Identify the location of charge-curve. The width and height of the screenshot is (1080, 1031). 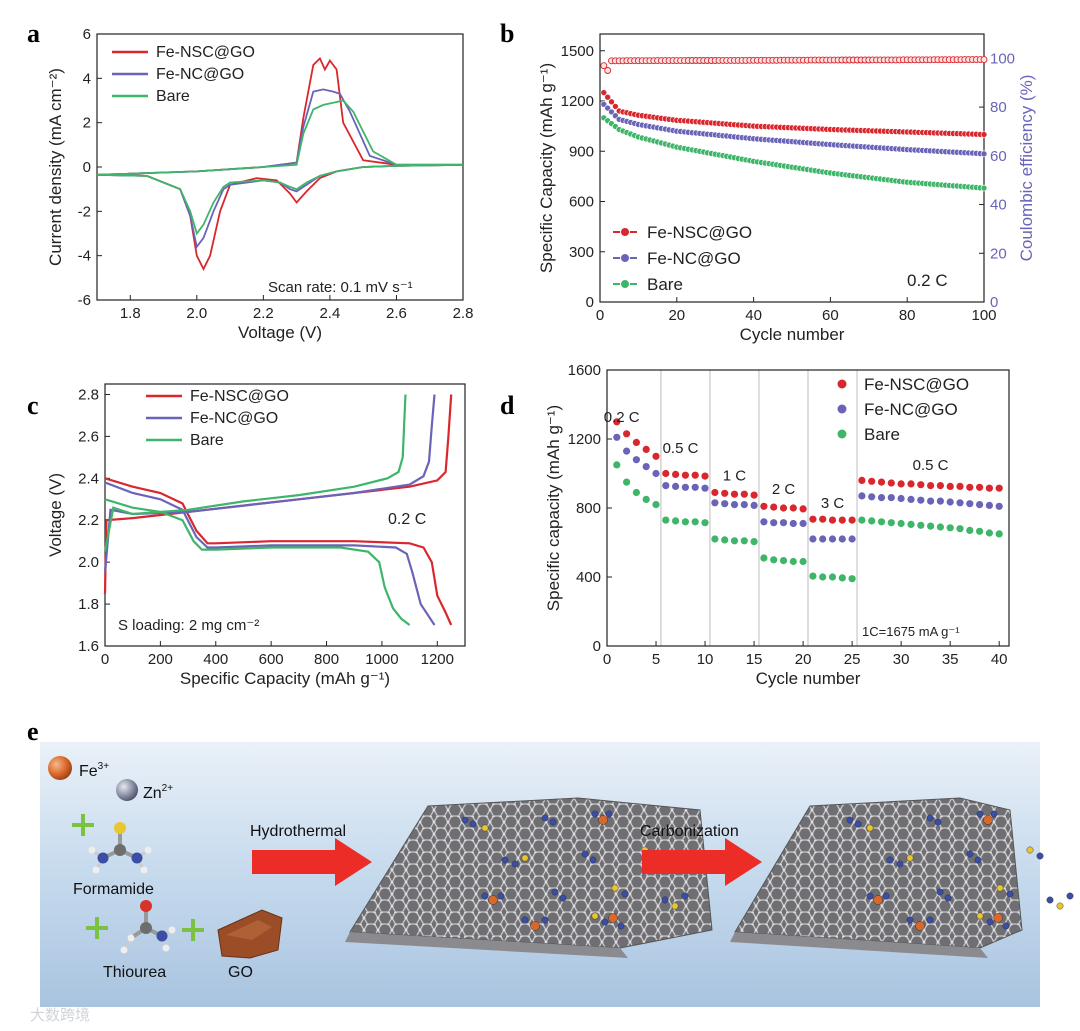
(255, 473).